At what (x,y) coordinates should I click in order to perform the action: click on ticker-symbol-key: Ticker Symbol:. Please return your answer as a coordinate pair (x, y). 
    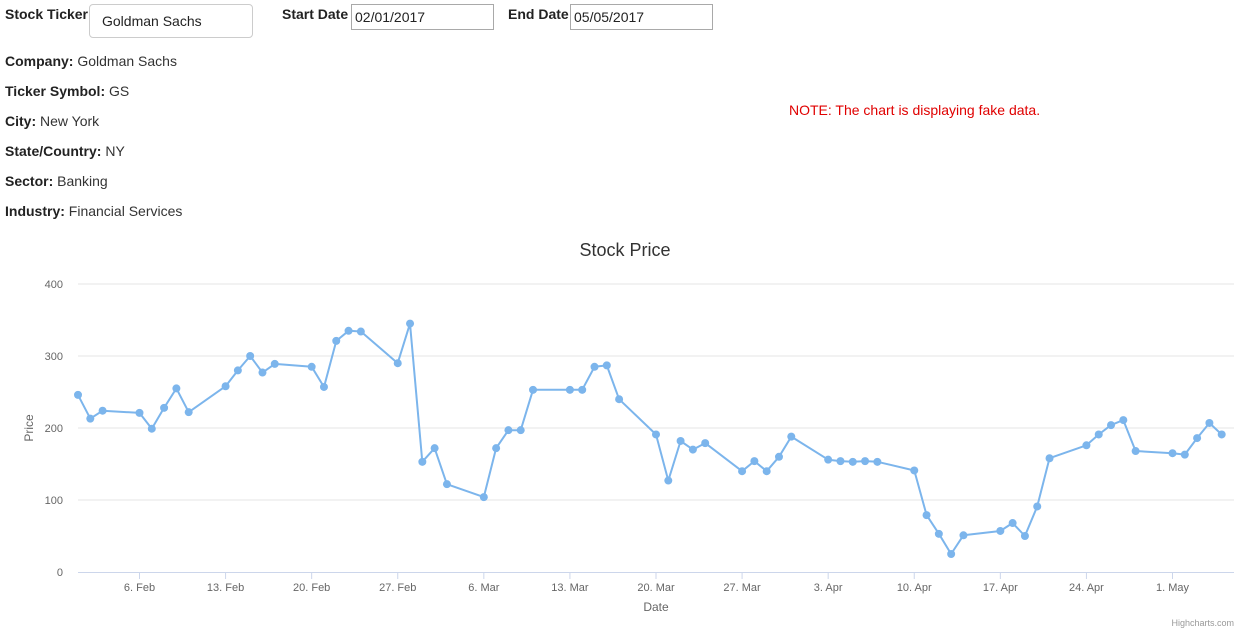
    Looking at the image, I should click on (55, 91).